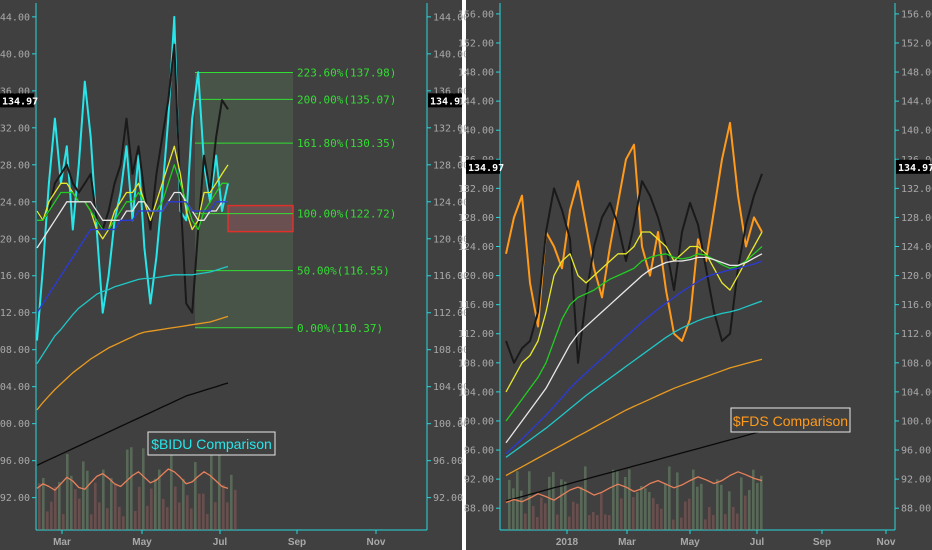  What do you see at coordinates (476, 73) in the screenshot?
I see `y-tick-label-left: 148.00` at bounding box center [476, 73].